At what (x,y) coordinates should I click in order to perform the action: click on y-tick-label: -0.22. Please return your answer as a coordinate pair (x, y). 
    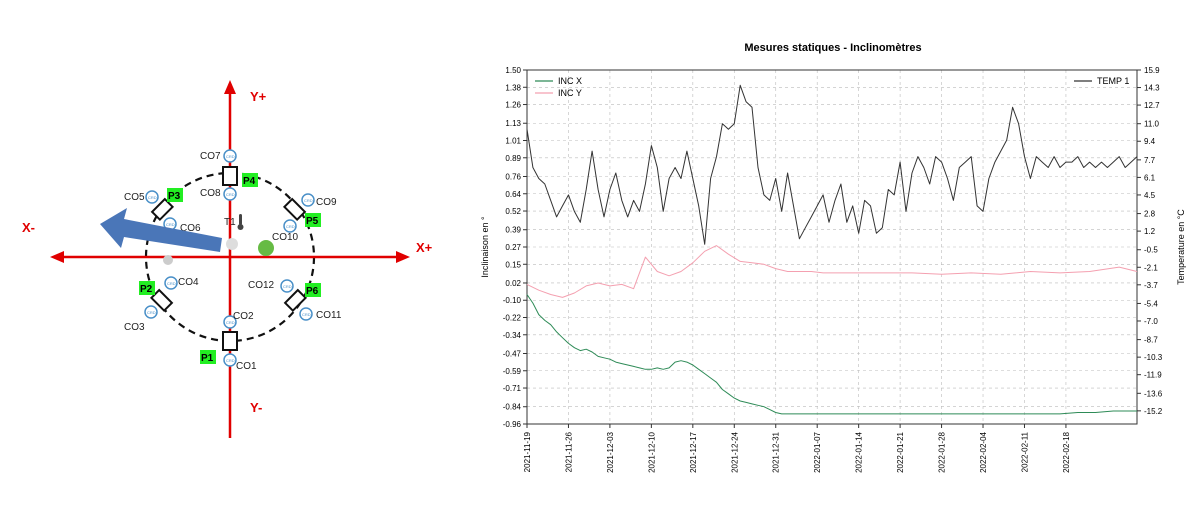
    Looking at the image, I should click on (512, 318).